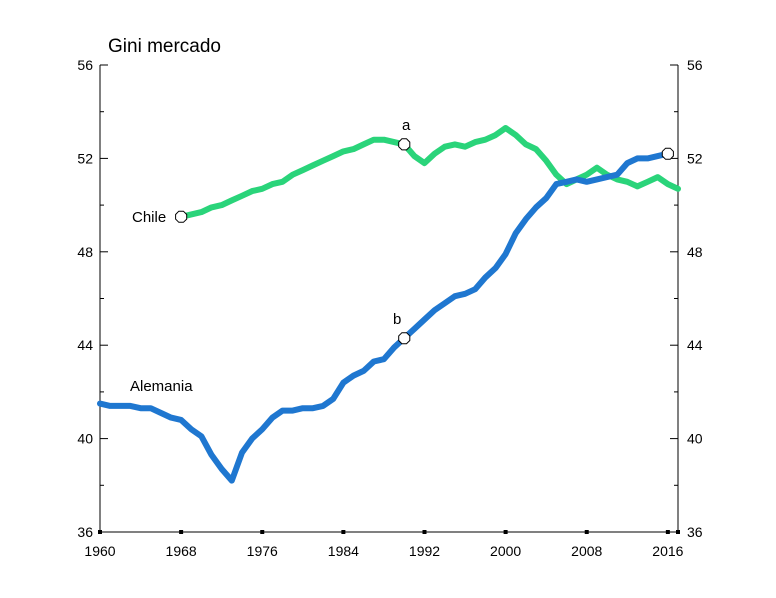 The width and height of the screenshot is (776, 598). What do you see at coordinates (695, 345) in the screenshot?
I see `y-tick-label-right: 44` at bounding box center [695, 345].